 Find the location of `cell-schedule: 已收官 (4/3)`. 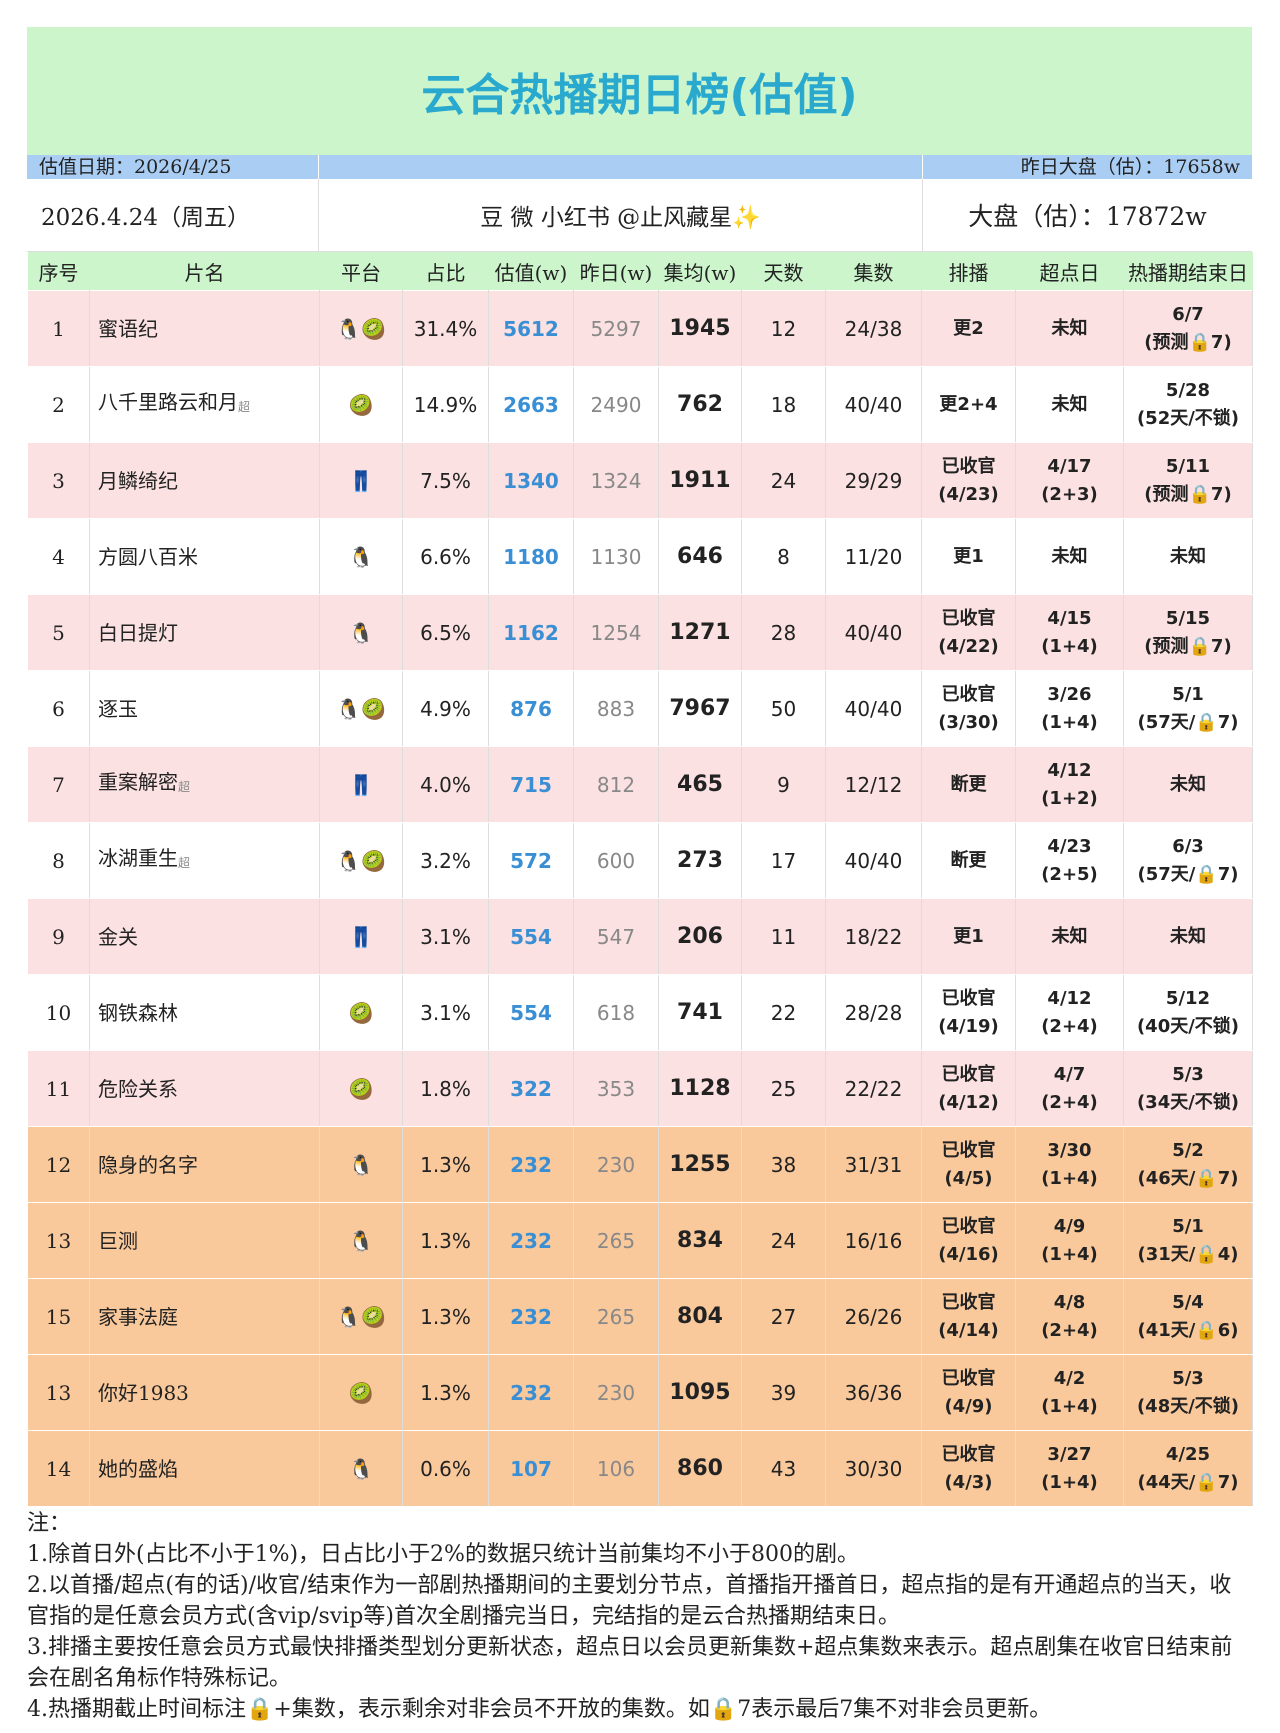

cell-schedule: 已收官 (4/3) is located at coordinates (968, 1468).